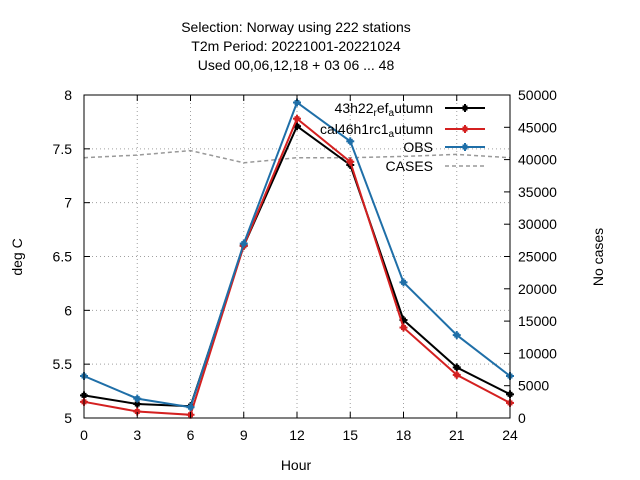 Image resolution: width=640 pixels, height=480 pixels. I want to click on y-tick-label: 8, so click(68, 95).